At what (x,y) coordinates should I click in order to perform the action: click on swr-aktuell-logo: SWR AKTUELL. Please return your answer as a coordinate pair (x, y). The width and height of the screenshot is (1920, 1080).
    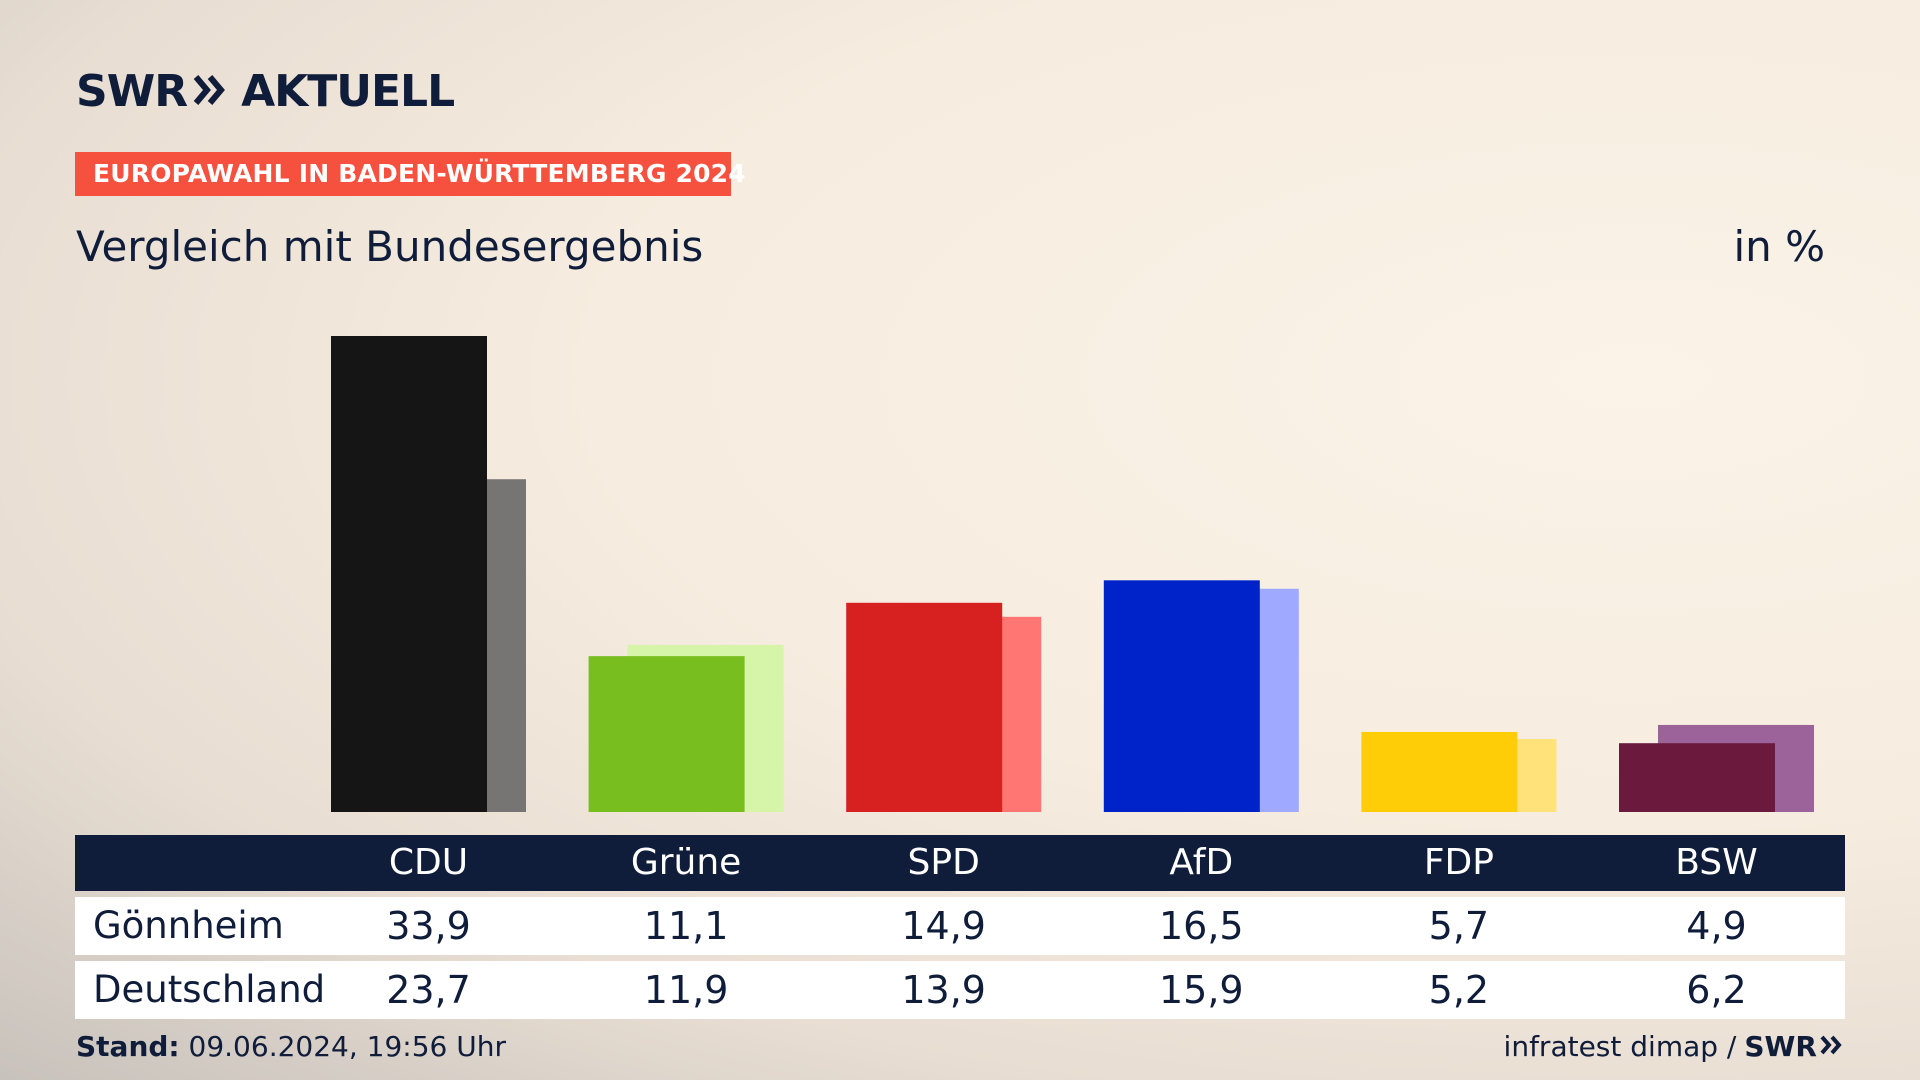
    Looking at the image, I should click on (265, 91).